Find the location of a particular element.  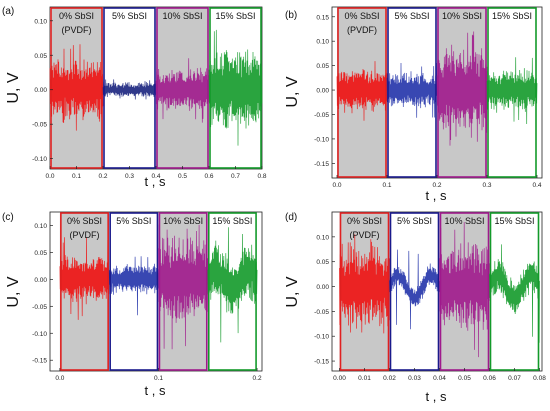

panel-b-ylabel: U, V is located at coordinates (292, 91).